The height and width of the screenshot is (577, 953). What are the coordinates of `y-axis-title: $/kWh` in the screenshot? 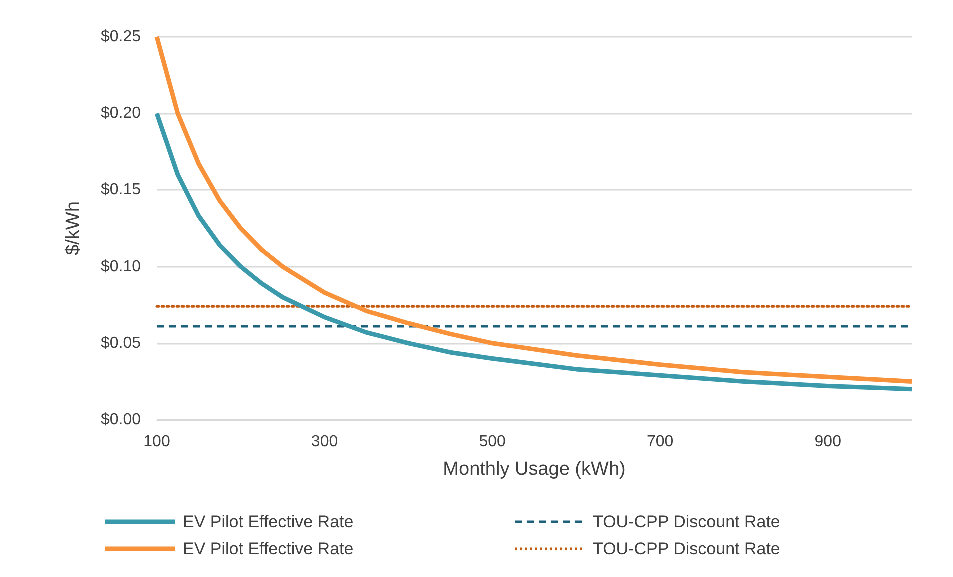 It's located at (73, 229).